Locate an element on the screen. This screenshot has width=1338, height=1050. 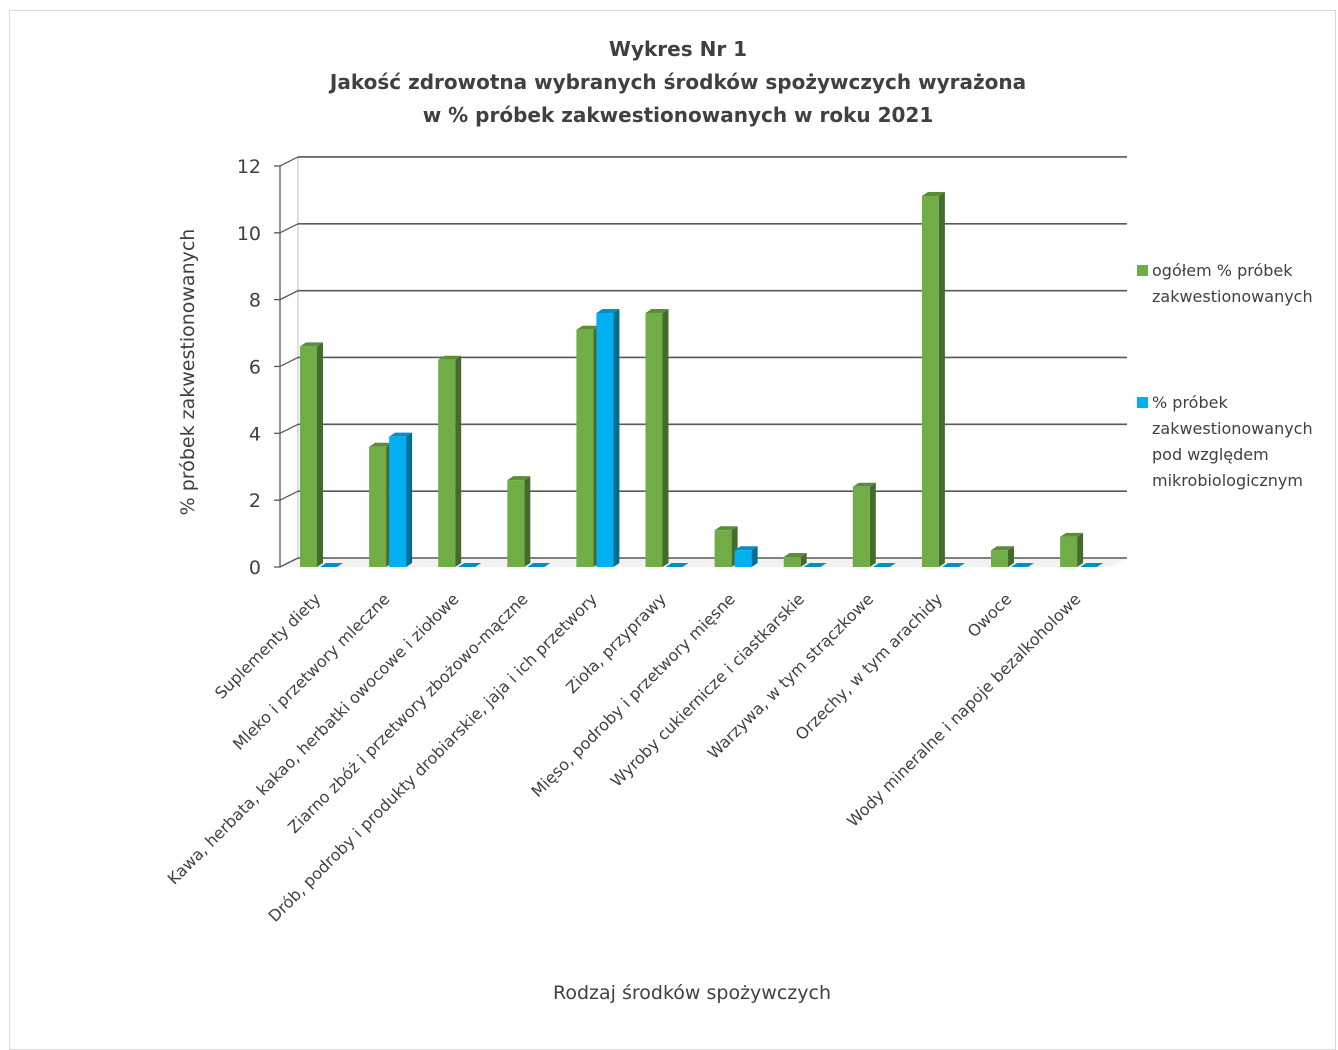
legend-label: pod względem is located at coordinates (1210, 454).